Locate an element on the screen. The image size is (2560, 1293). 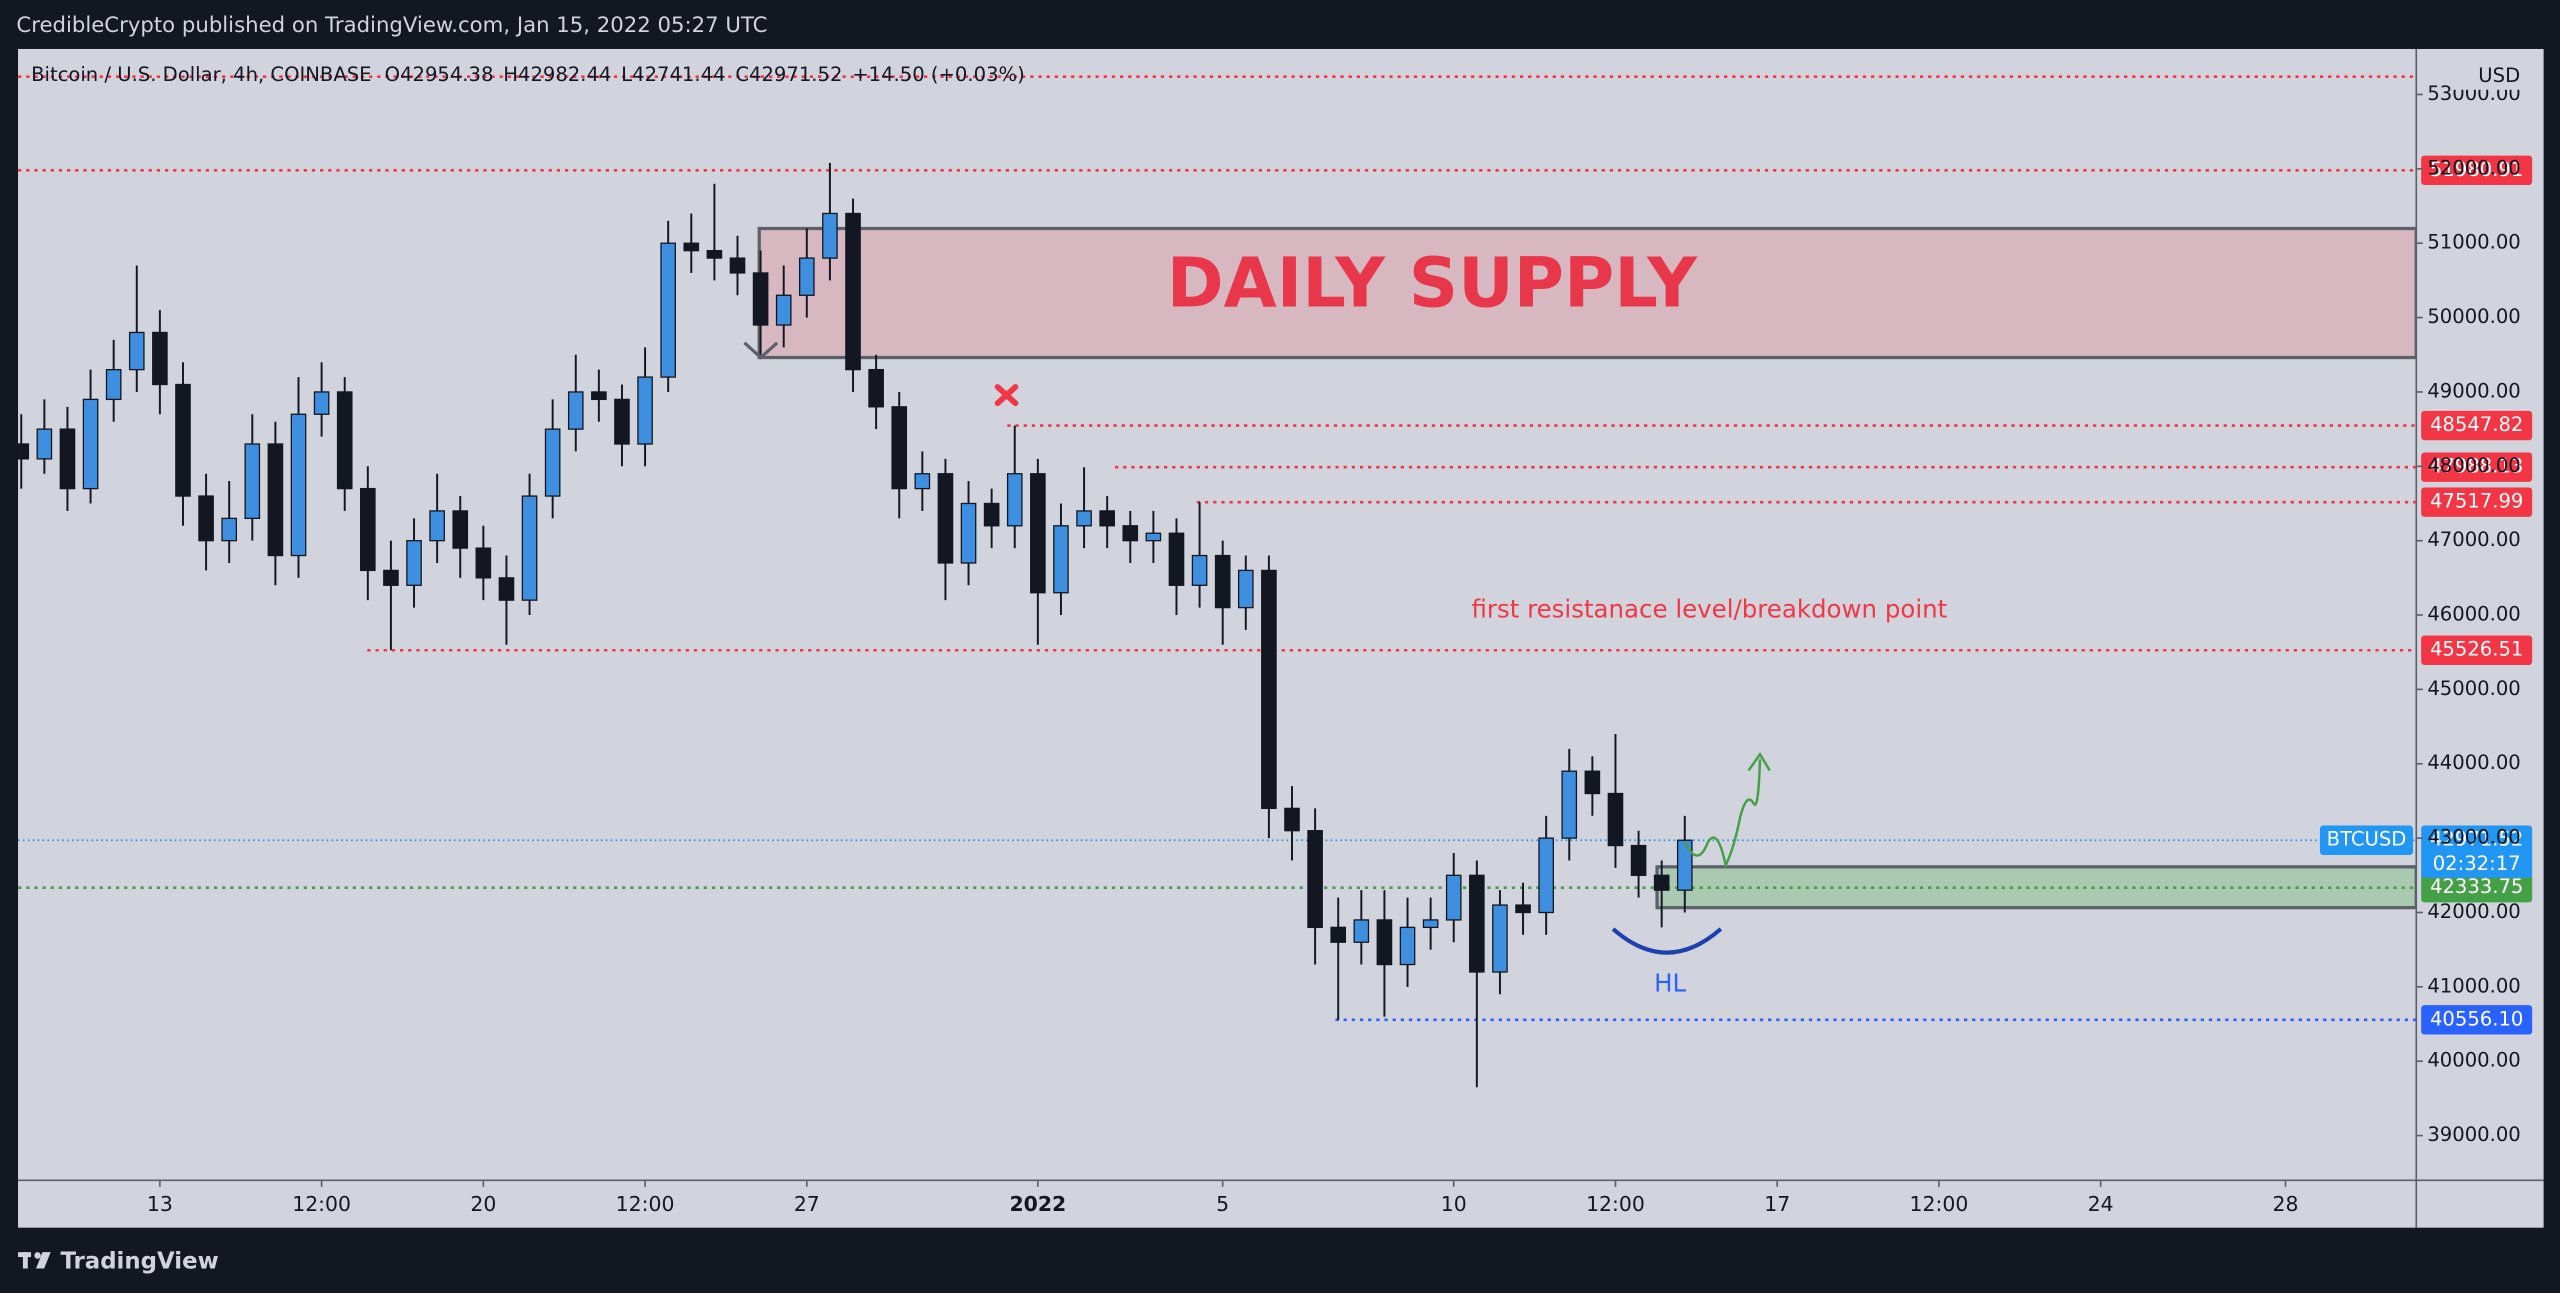
price-badge-label: 47517.99 is located at coordinates (2476, 501).